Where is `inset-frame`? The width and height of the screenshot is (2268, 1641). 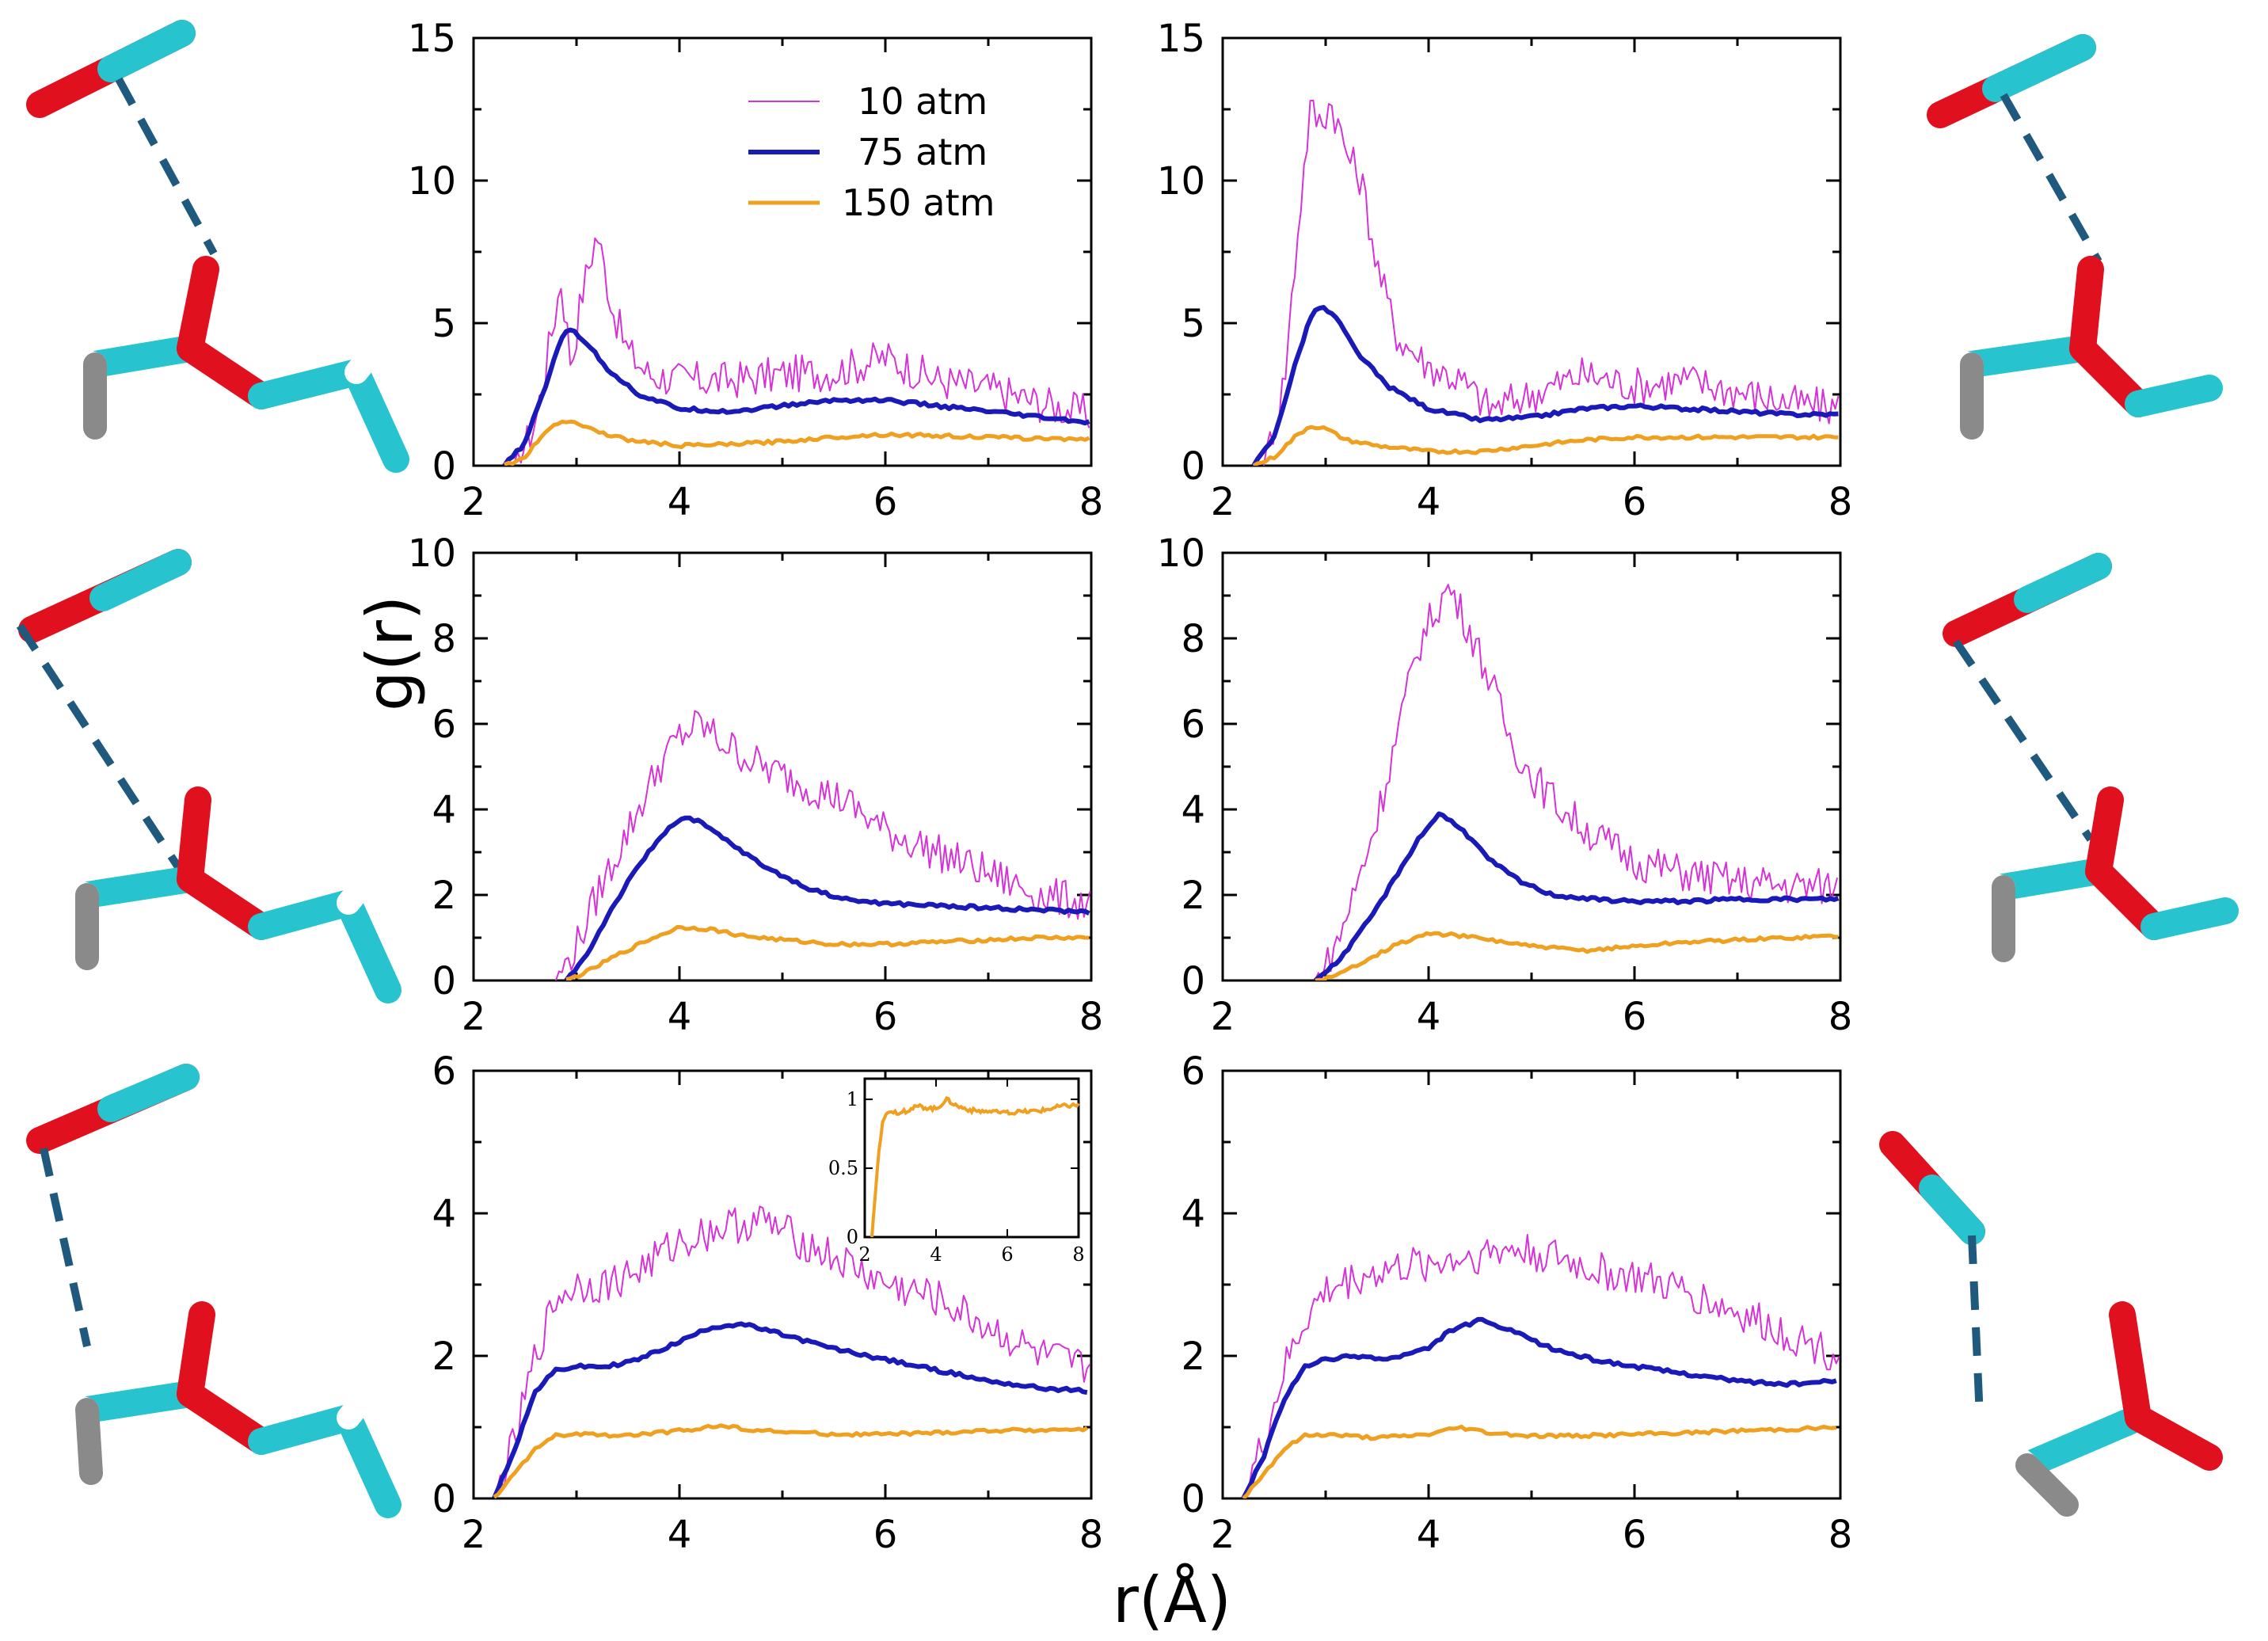
inset-frame is located at coordinates (971, 1158).